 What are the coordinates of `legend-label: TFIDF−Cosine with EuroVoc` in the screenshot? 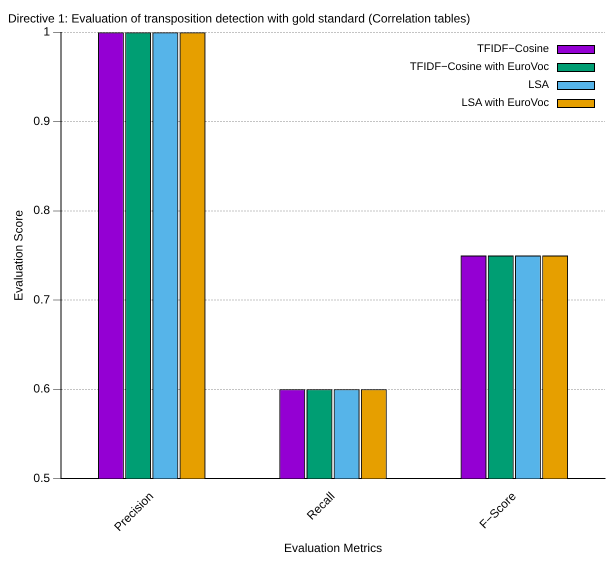 It's located at (479, 67).